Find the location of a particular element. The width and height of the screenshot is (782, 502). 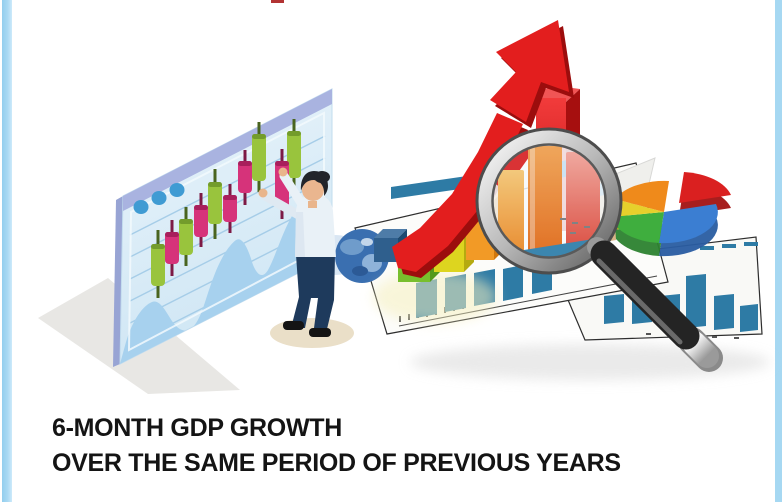

arm-upper is located at coordinates (293, 191).